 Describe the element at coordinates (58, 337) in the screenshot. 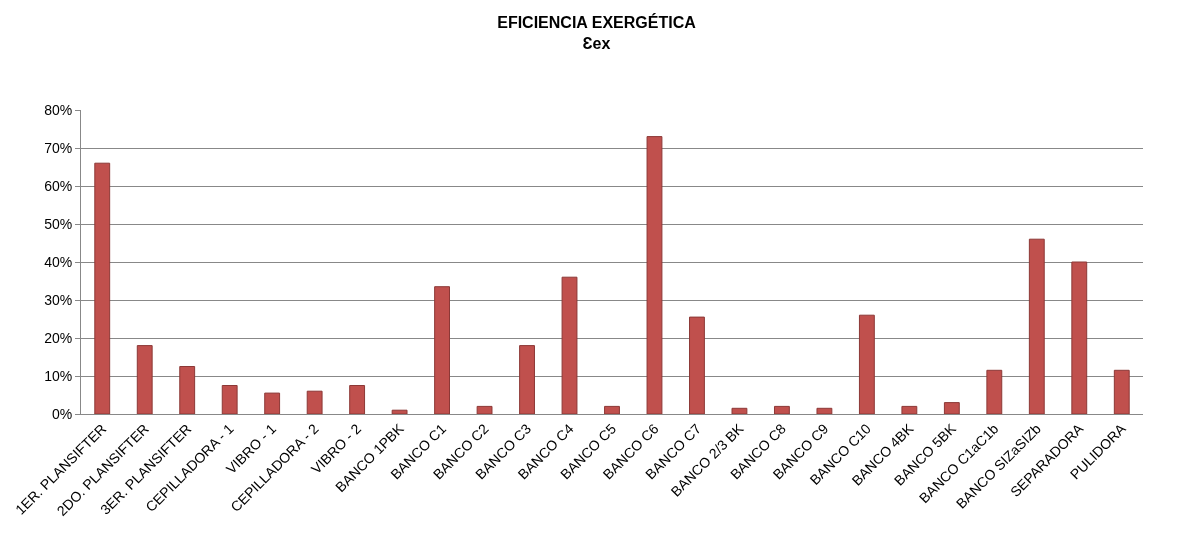

I see `y-tick-label: 20%` at that location.